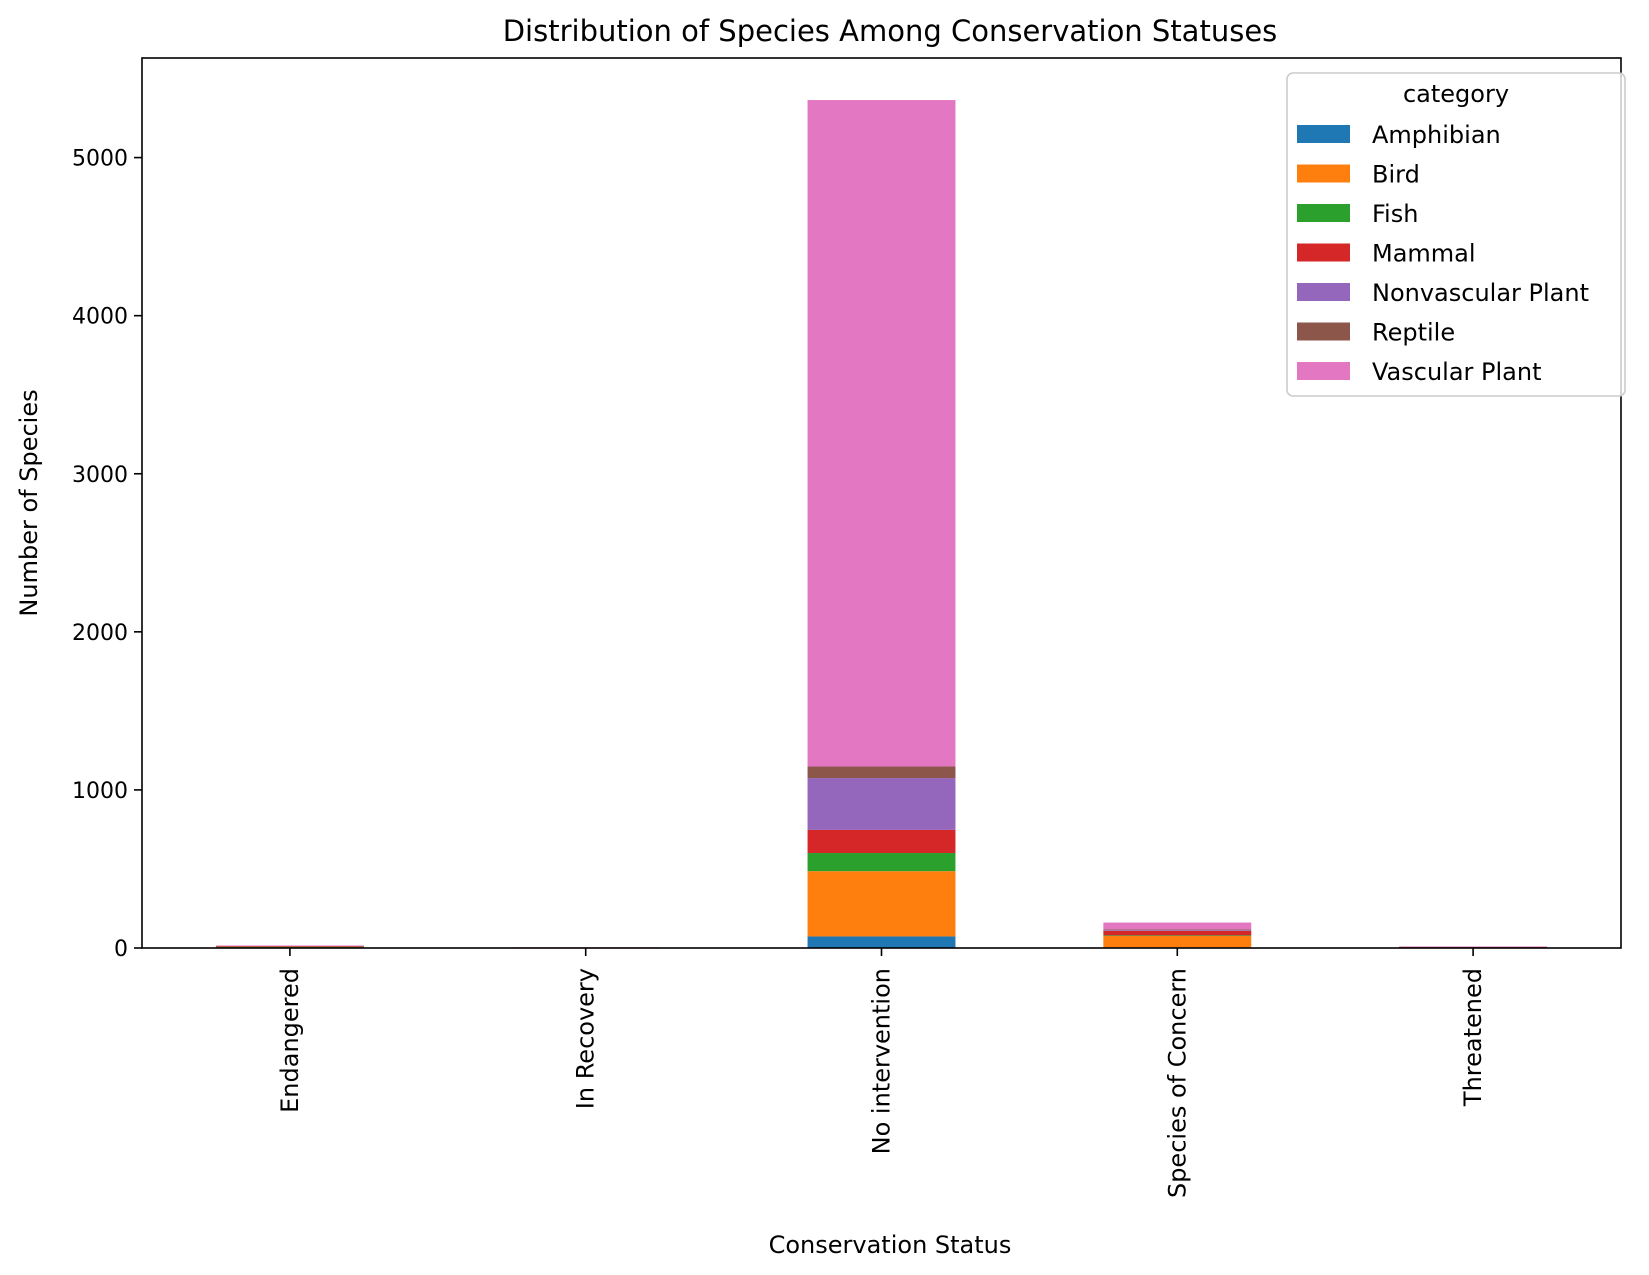  Describe the element at coordinates (1473, 1037) in the screenshot. I see `x-tick-label: Threatened` at that location.